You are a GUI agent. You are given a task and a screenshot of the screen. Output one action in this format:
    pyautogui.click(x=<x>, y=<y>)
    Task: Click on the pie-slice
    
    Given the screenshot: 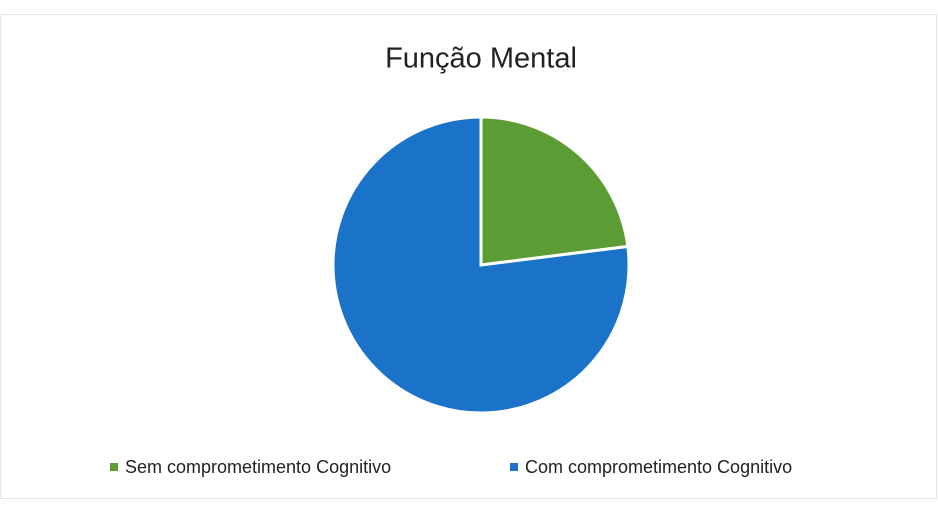 What is the action you would take?
    pyautogui.click(x=554, y=191)
    